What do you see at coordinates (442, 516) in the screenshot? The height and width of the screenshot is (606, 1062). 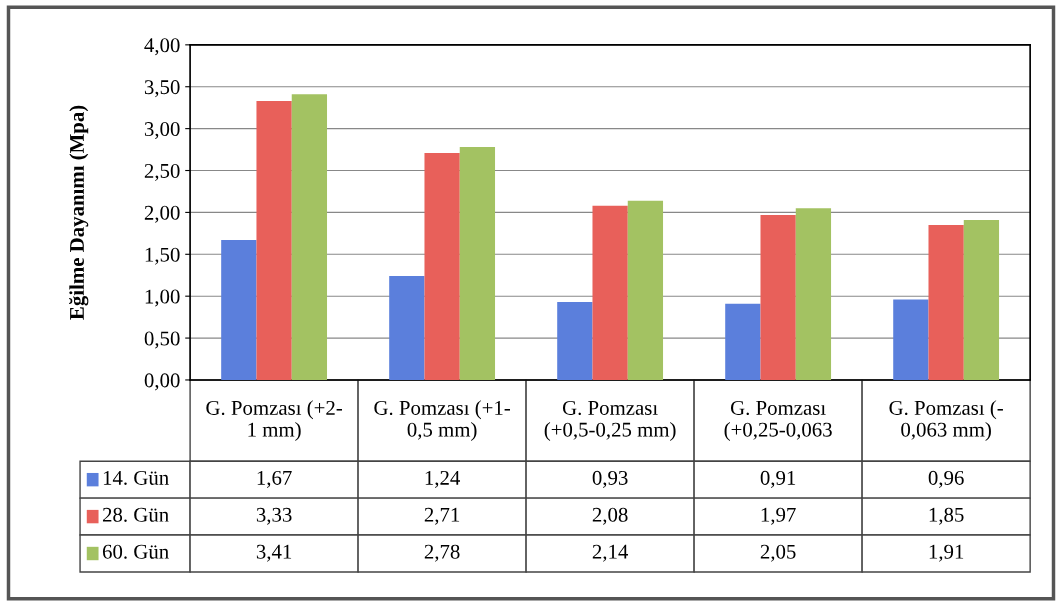 I see `data-label: 2,71` at bounding box center [442, 516].